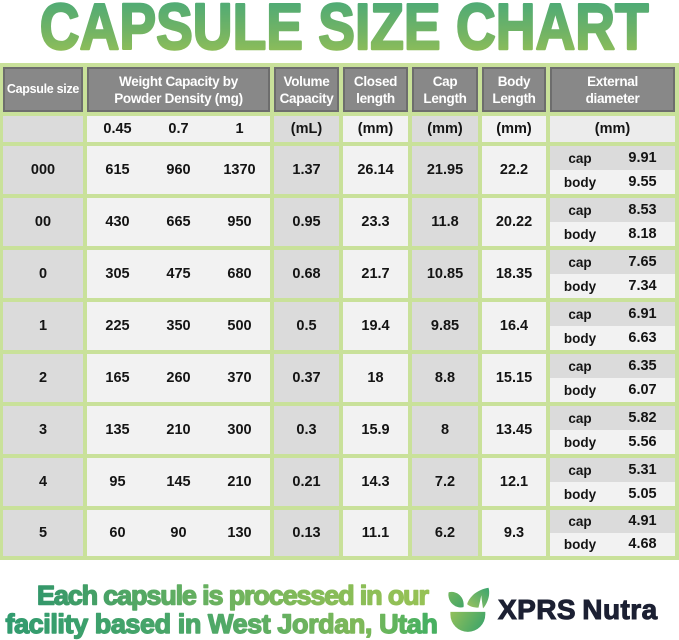 The height and width of the screenshot is (640, 679). Describe the element at coordinates (222, 624) in the screenshot. I see `svg-text:facility based in West Jordan,: facility based in West Jordan, Utah` at that location.